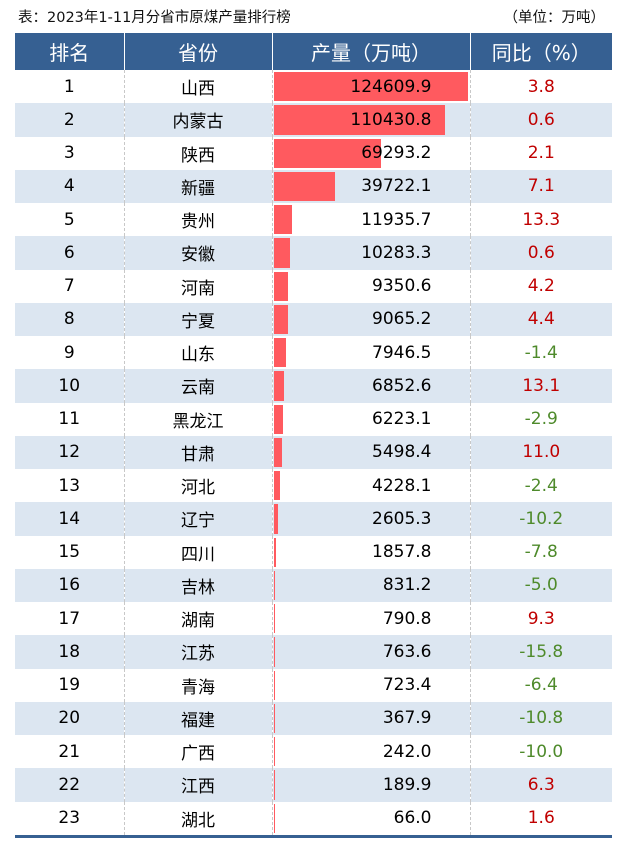  What do you see at coordinates (370, 186) in the screenshot?
I see `production-cell: 39722.1` at bounding box center [370, 186].